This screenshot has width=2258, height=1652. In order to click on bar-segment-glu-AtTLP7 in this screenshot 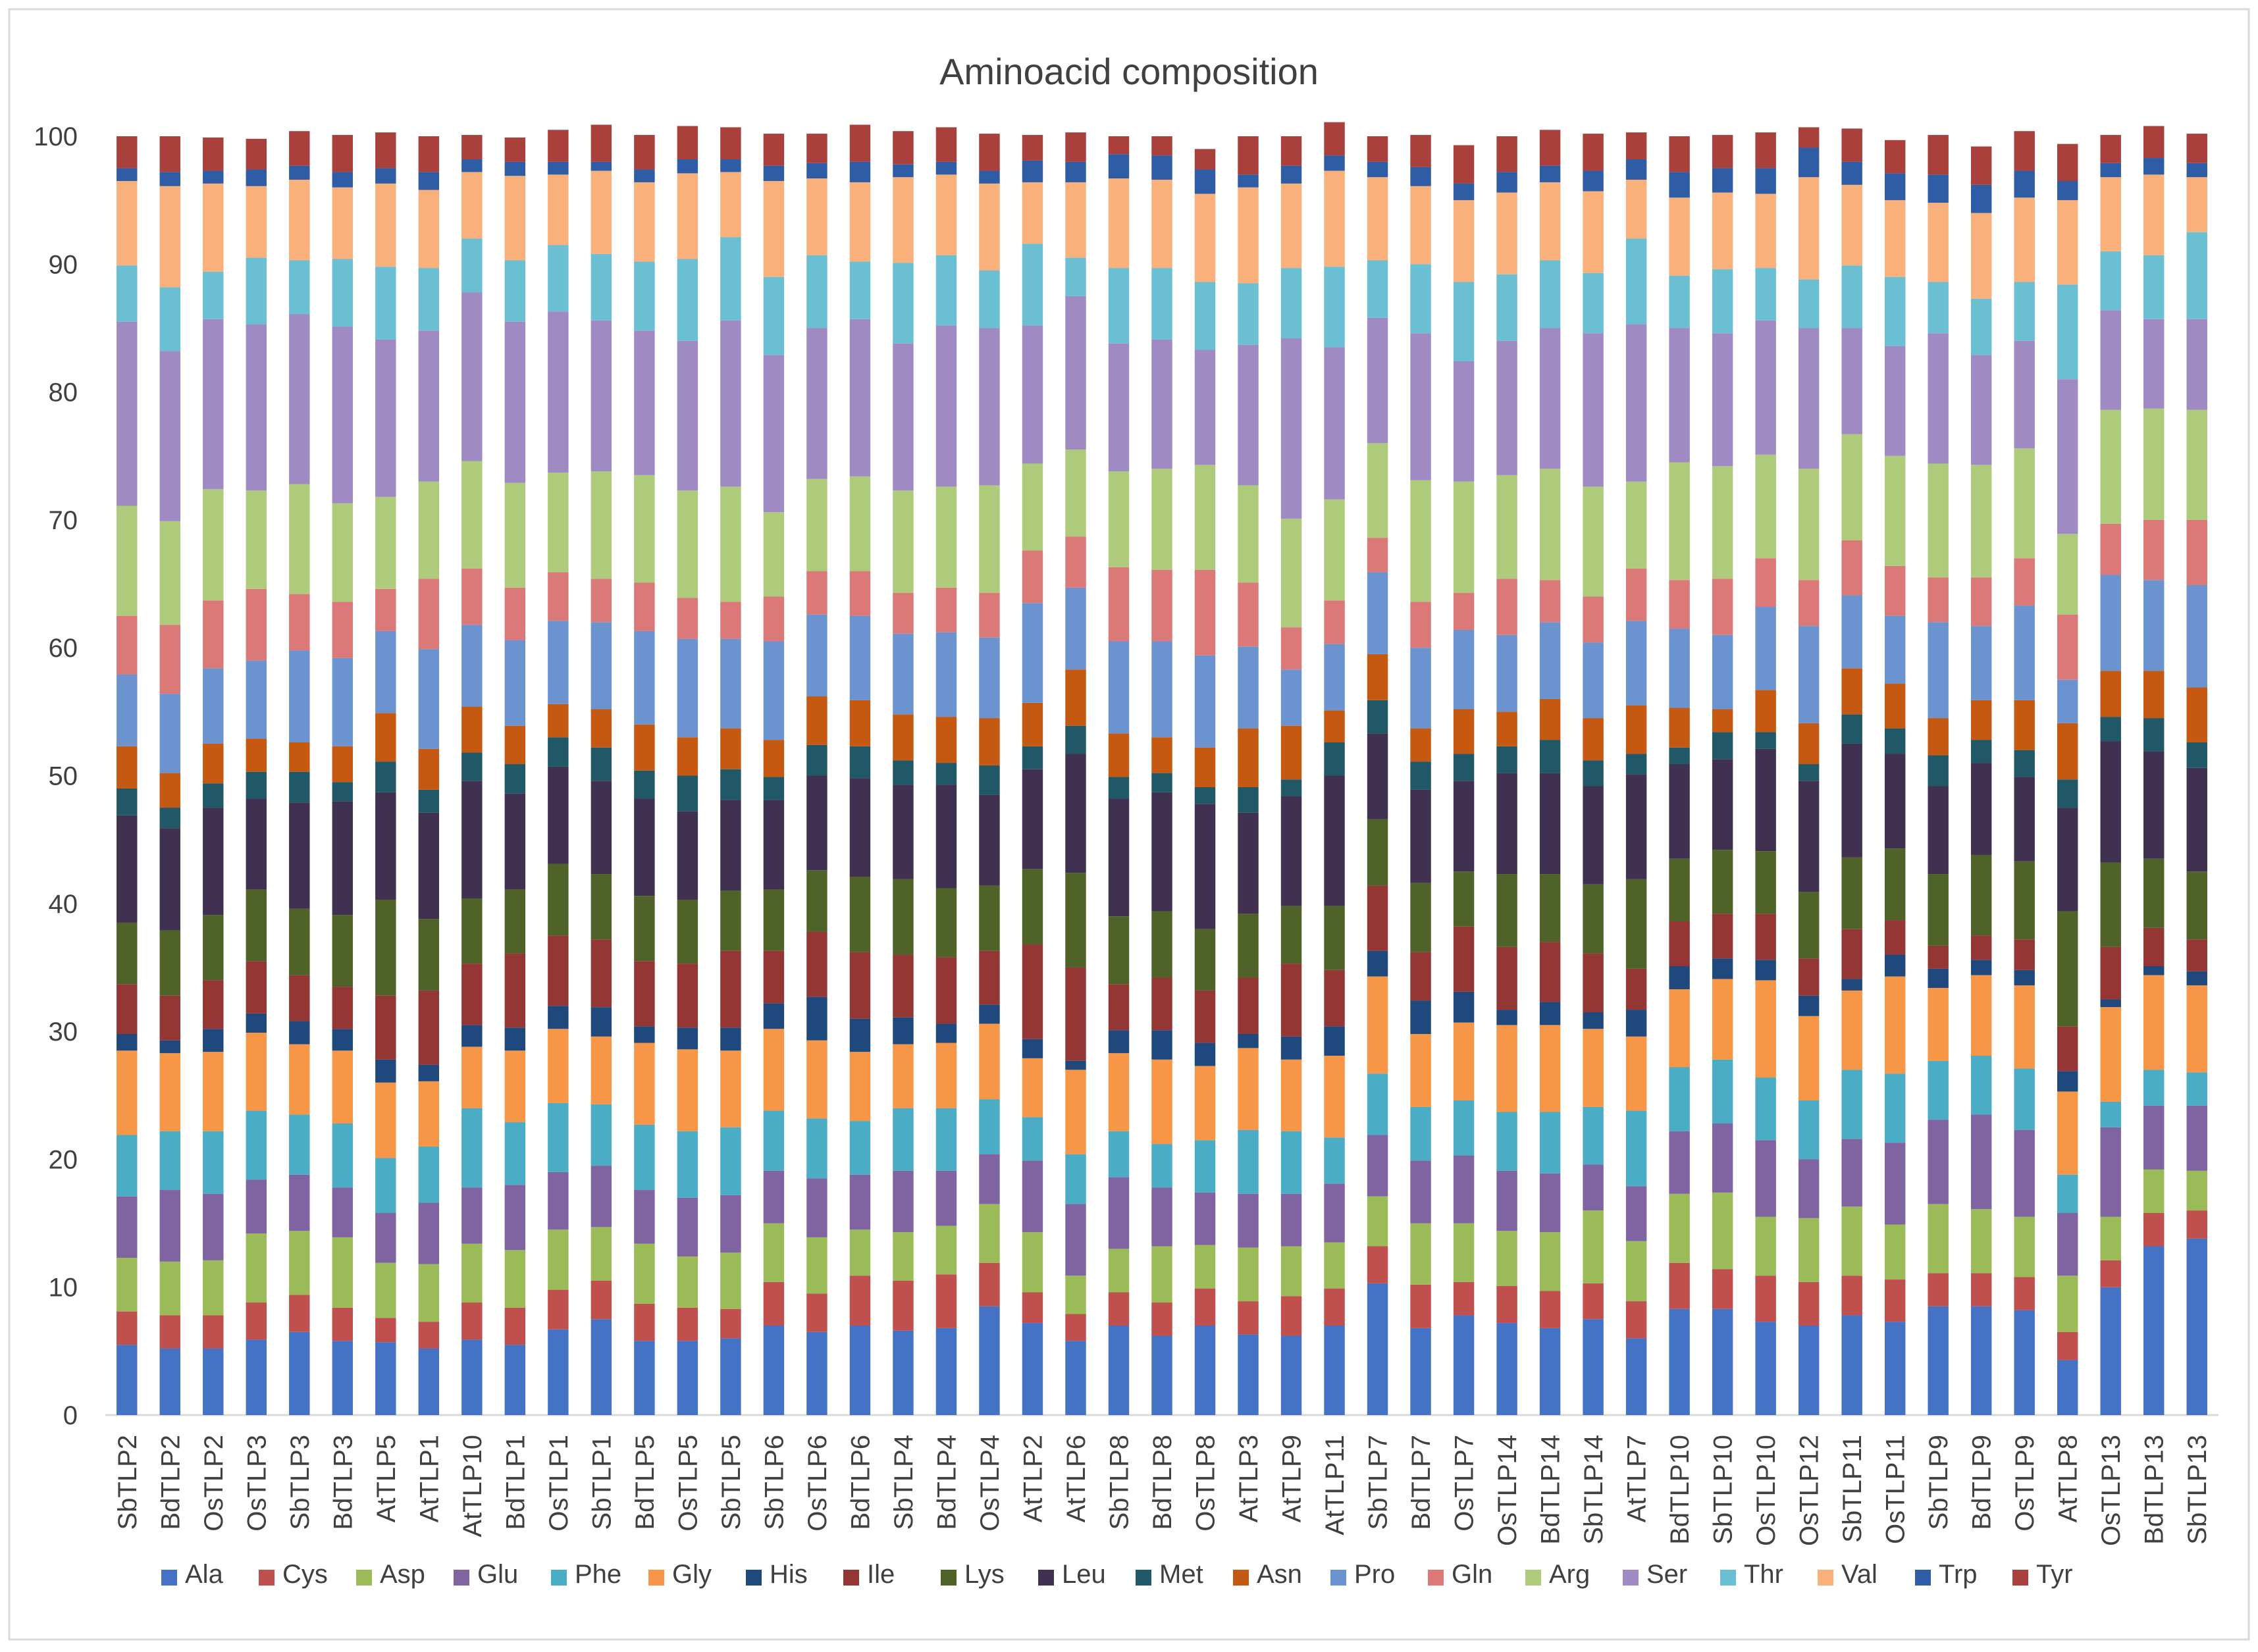, I will do `click(1636, 1213)`.